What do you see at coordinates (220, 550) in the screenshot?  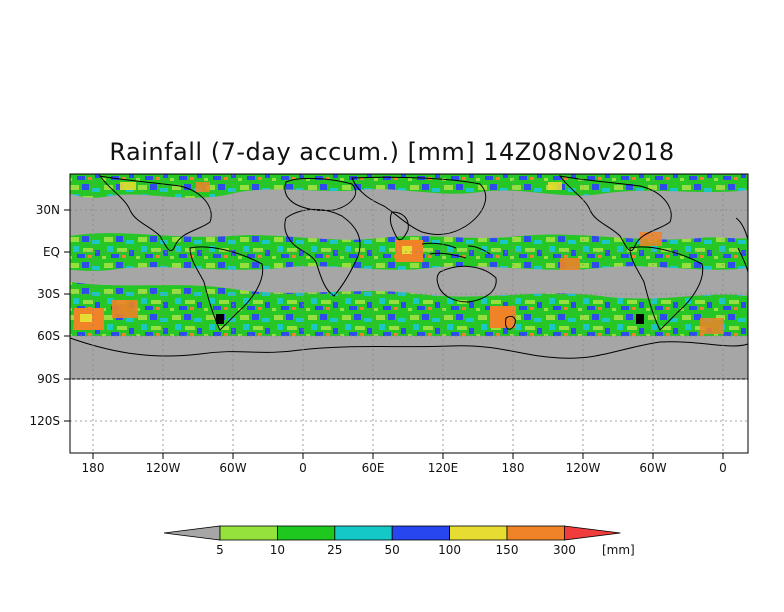 I see `colorbar-threshold-label: 5` at bounding box center [220, 550].